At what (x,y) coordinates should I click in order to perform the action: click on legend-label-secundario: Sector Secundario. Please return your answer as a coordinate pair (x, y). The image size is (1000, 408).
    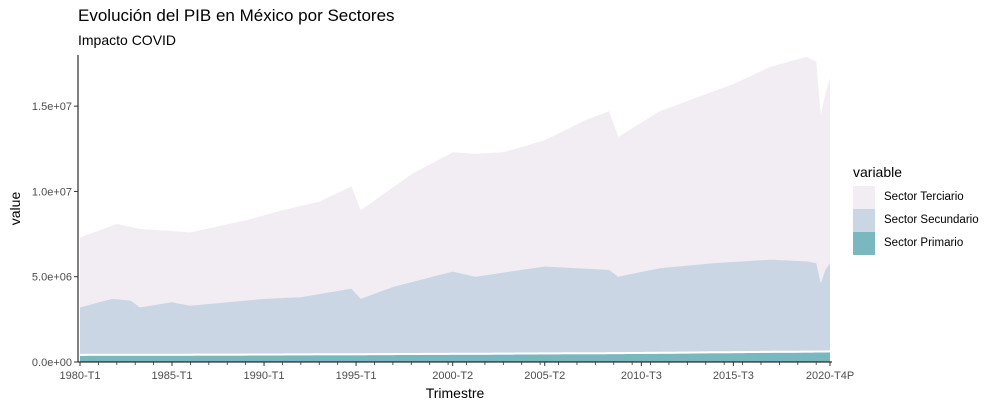
    Looking at the image, I should click on (931, 220).